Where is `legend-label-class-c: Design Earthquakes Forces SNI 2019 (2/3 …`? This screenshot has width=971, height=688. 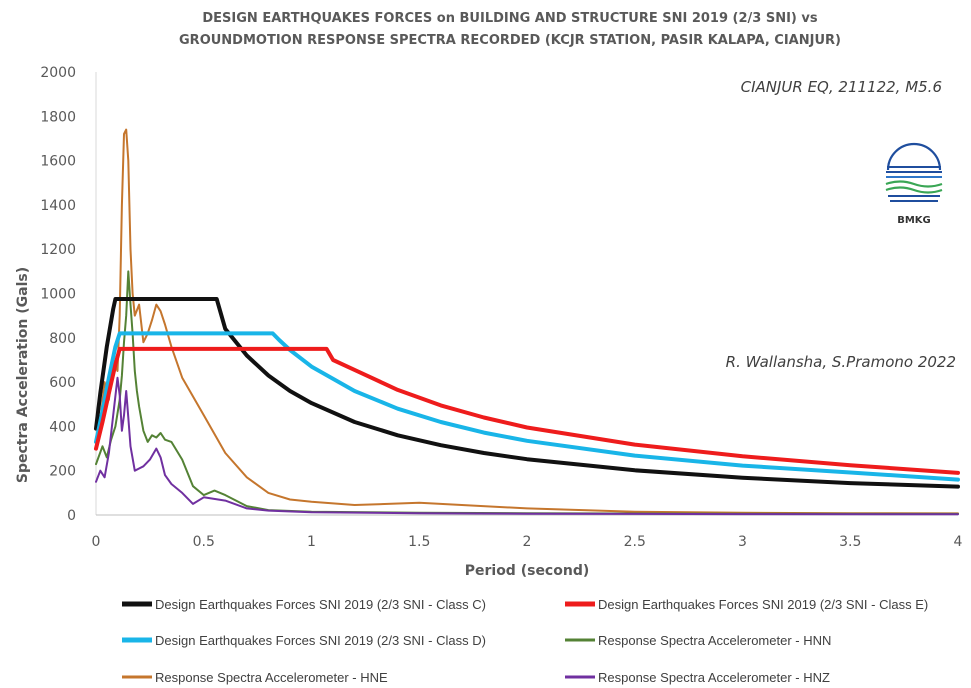 legend-label-class-c: Design Earthquakes Forces SNI 2019 (2/3 … is located at coordinates (320, 604).